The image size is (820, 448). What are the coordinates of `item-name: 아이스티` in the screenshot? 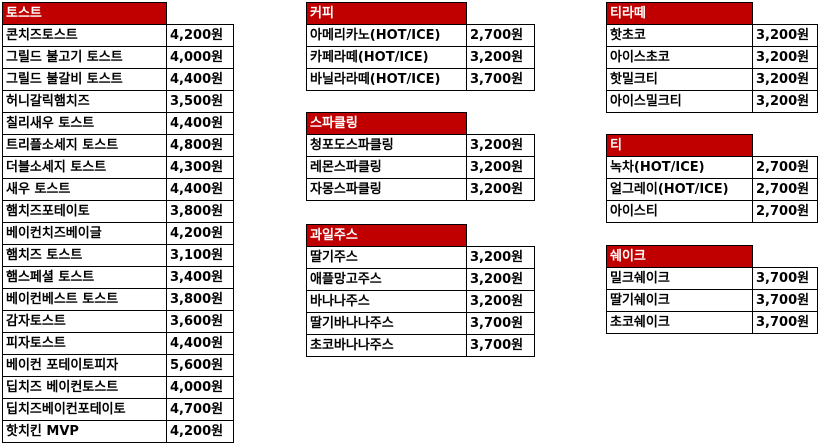 It's located at (679, 211).